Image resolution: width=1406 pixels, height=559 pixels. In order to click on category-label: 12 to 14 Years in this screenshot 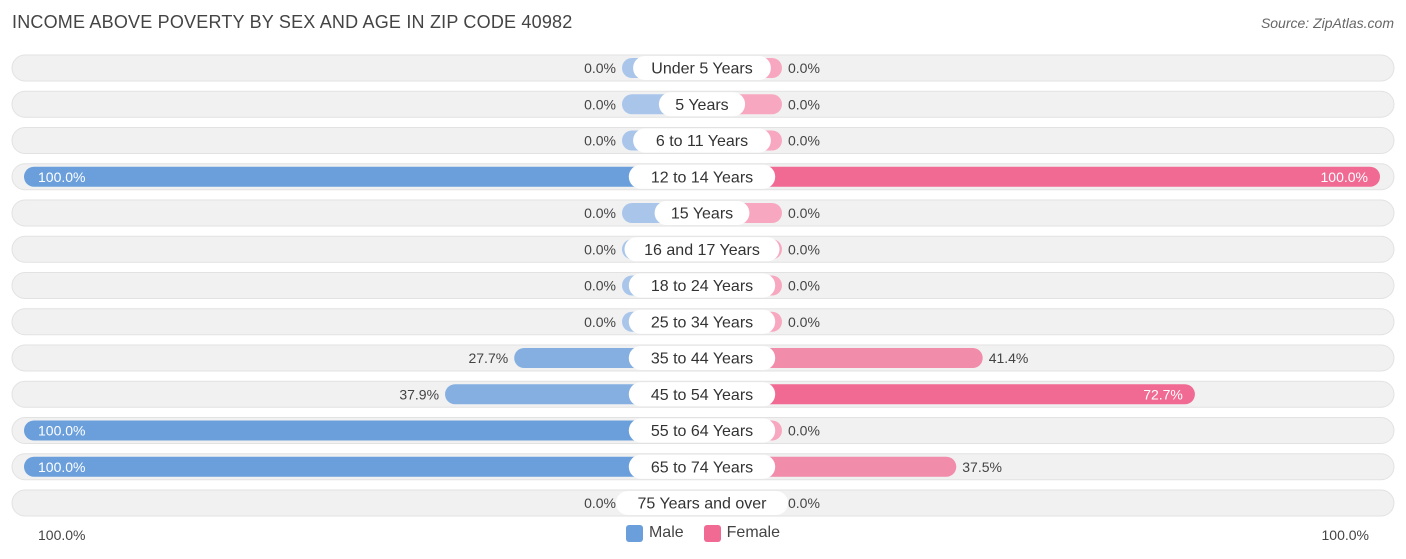, I will do `click(702, 177)`.